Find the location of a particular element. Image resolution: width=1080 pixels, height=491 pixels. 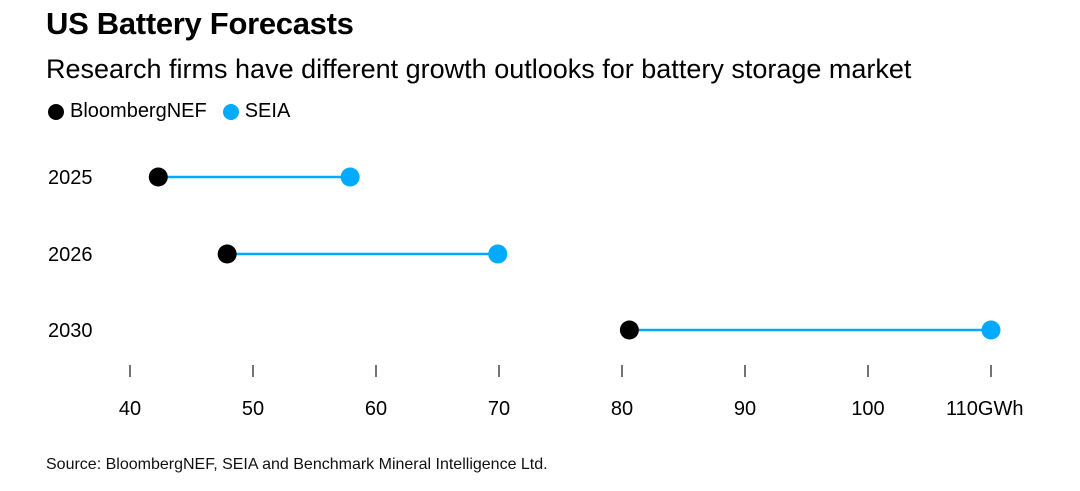

legend-item-bloombergnef: BloombergNEF is located at coordinates (127, 111).